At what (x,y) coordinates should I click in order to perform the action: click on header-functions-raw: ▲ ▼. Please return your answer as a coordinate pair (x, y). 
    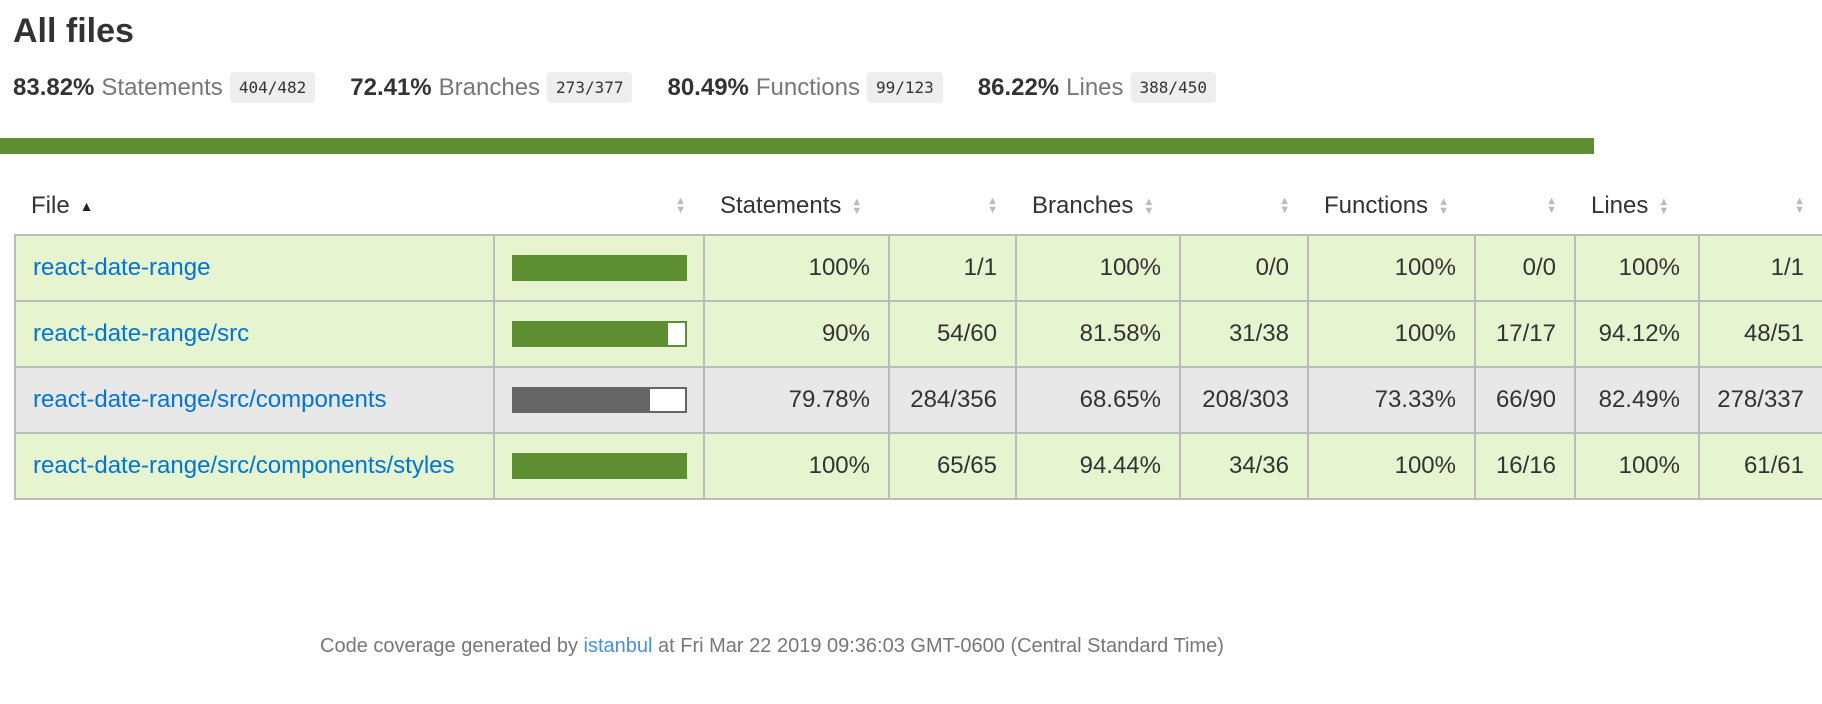
    Looking at the image, I should click on (1525, 206).